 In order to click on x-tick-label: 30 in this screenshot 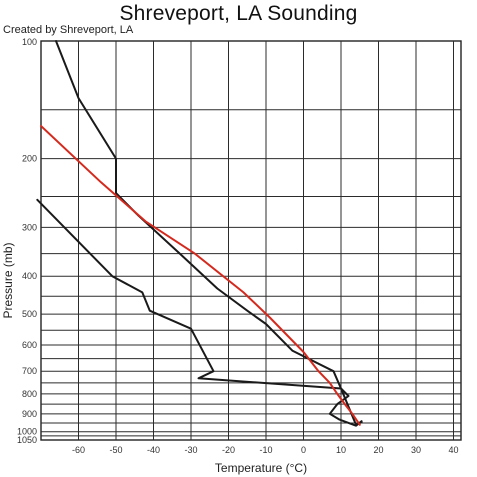, I will do `click(416, 450)`.